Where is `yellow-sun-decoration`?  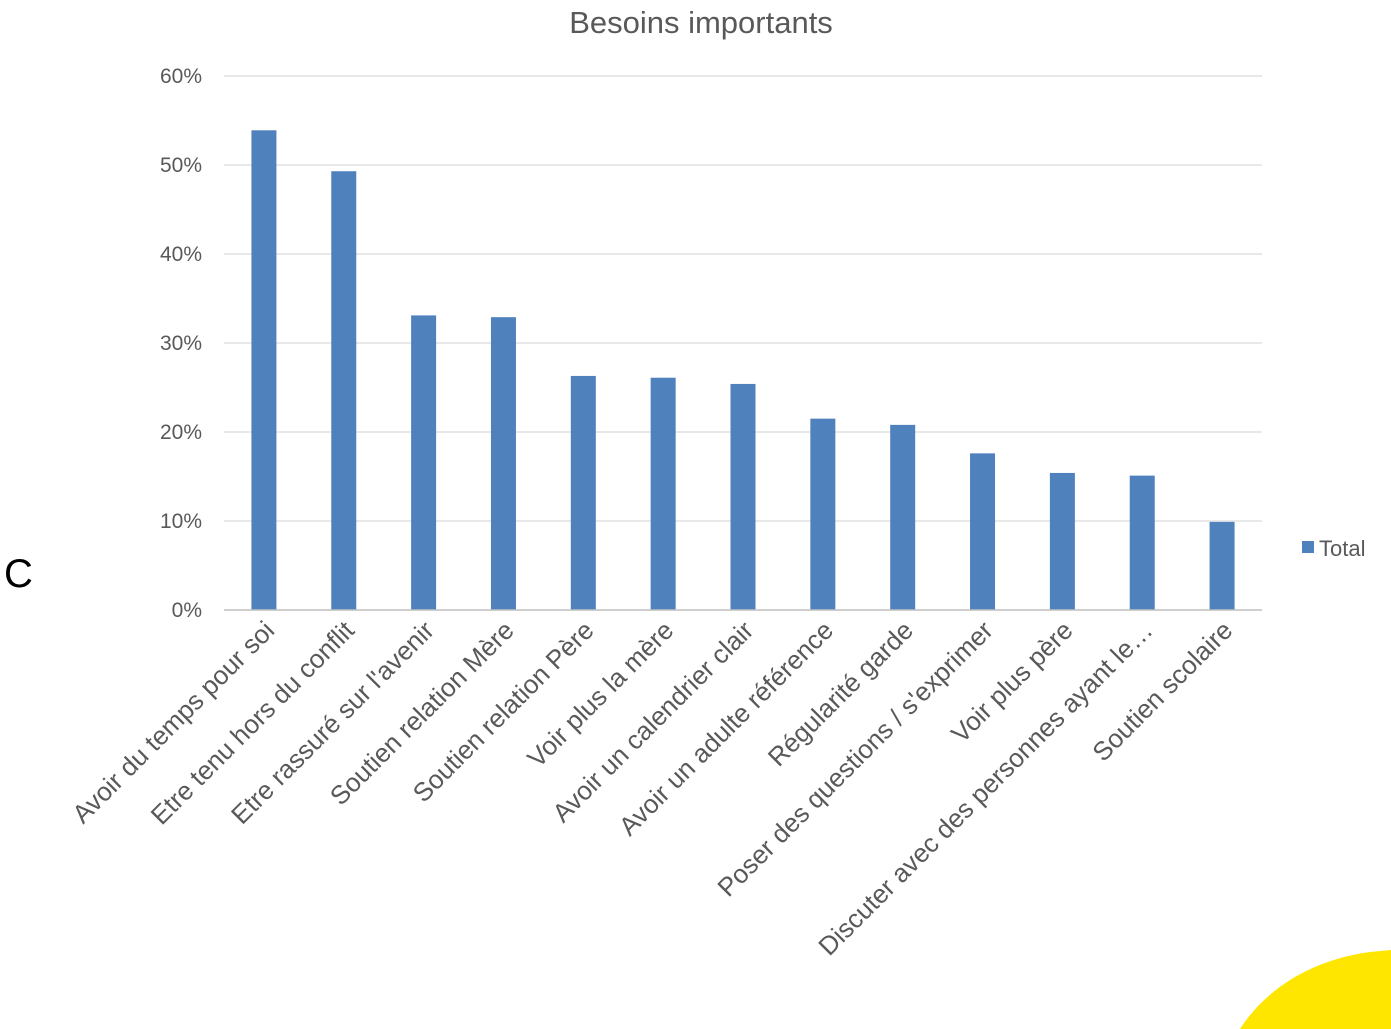
yellow-sun-decoration is located at coordinates (1305, 979).